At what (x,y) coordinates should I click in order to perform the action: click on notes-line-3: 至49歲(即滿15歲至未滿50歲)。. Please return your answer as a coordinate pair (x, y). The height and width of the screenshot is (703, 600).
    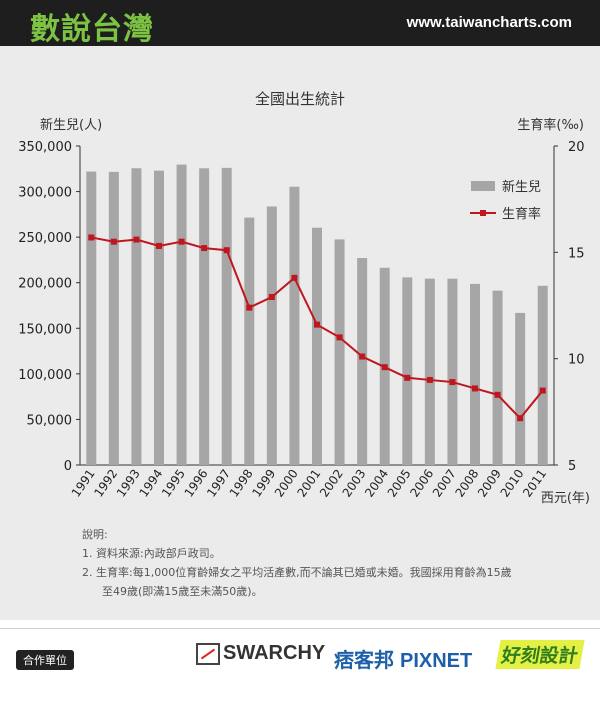
    Looking at the image, I should click on (182, 591).